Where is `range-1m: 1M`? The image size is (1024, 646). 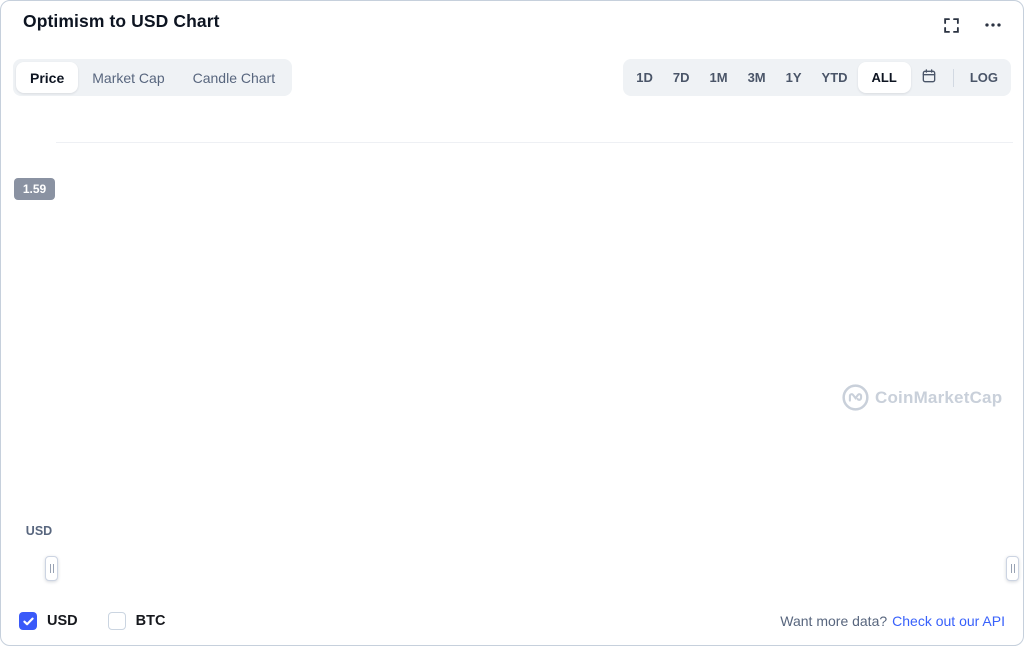 range-1m: 1M is located at coordinates (719, 77).